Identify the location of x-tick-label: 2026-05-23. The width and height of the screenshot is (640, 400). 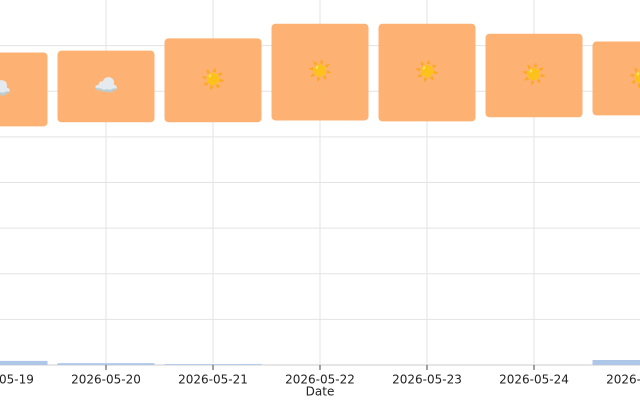
(427, 380).